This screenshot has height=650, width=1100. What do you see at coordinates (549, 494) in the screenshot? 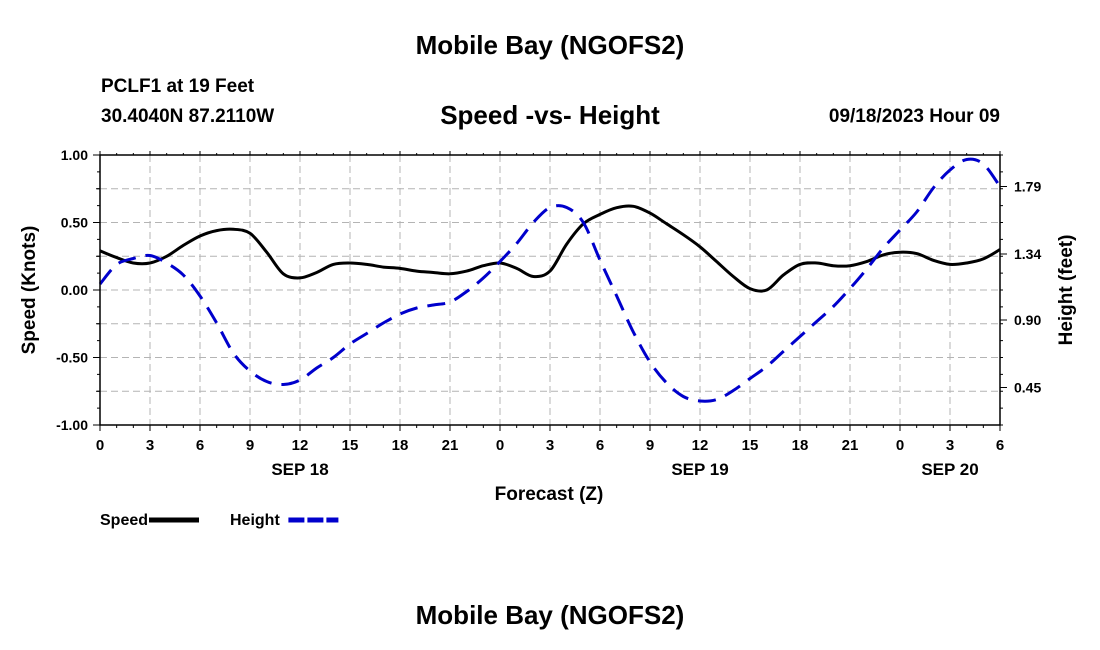
I see `x-axis-label: Forecast (Z)` at bounding box center [549, 494].